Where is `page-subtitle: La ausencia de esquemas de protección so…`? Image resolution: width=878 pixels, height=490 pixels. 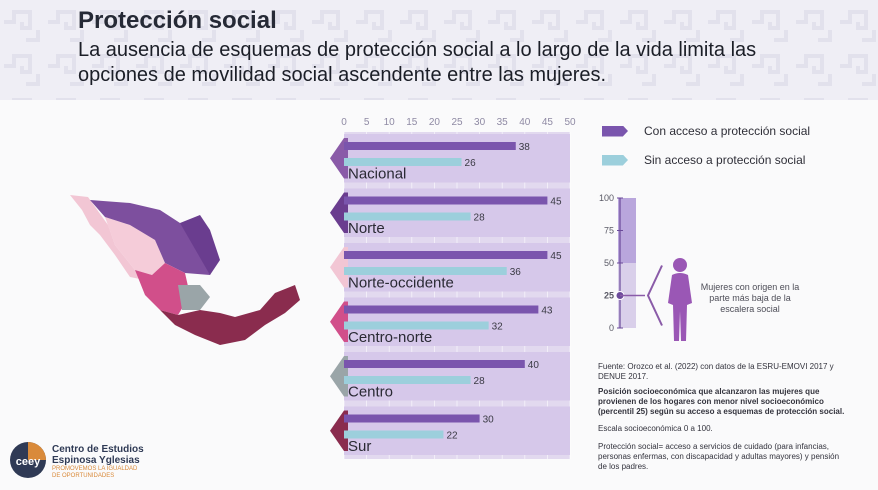
page-subtitle: La ausencia de esquemas de protección so… is located at coordinates (417, 62).